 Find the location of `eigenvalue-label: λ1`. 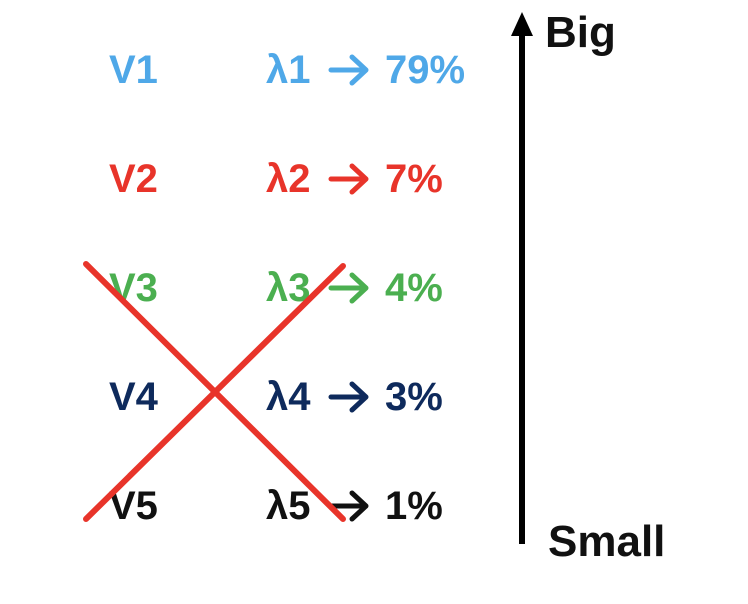

eigenvalue-label: λ1 is located at coordinates (288, 70).